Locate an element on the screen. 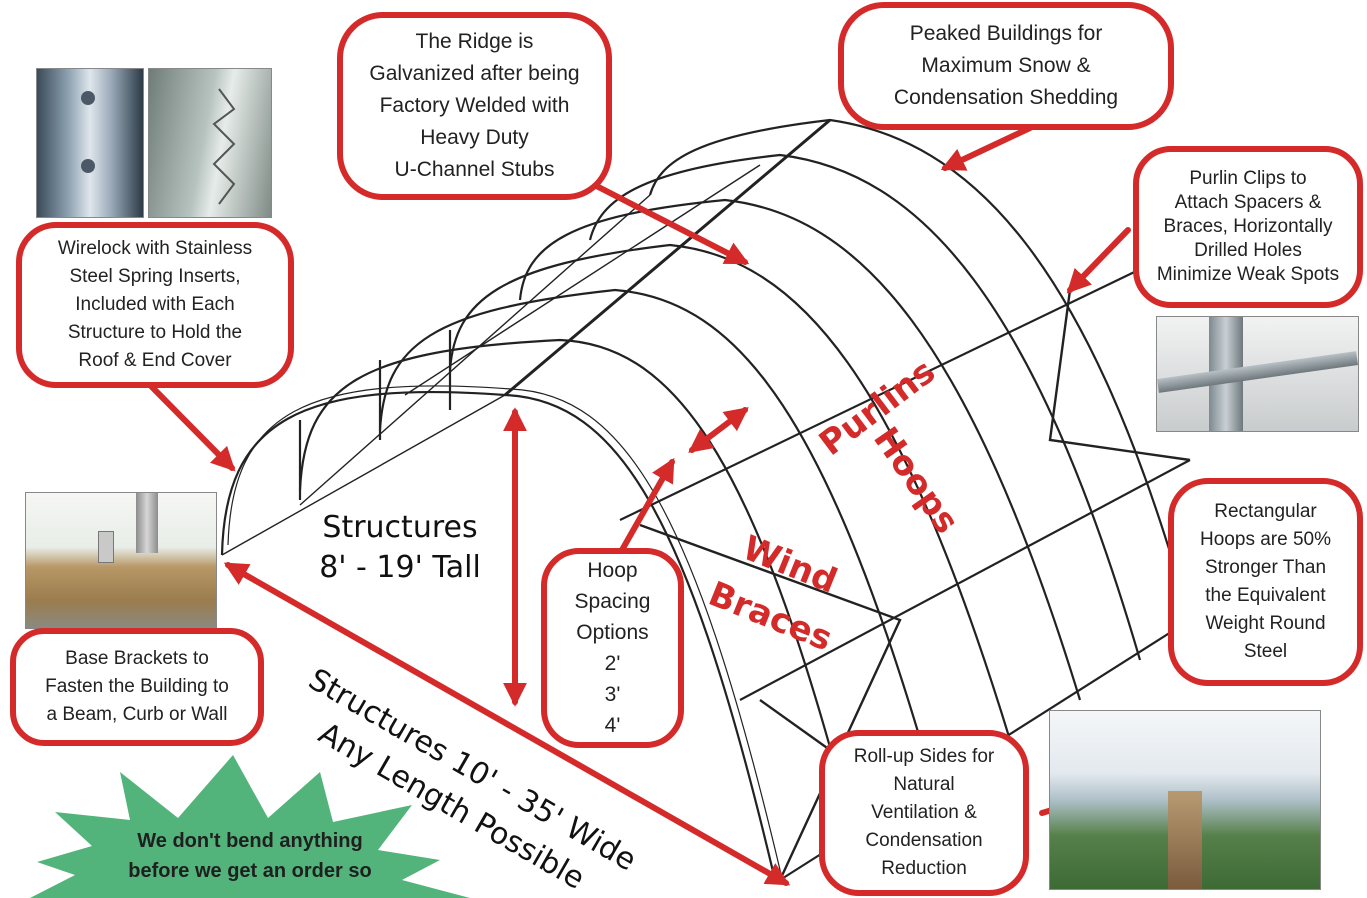 Image resolution: width=1367 pixels, height=898 pixels. post is located at coordinates (147, 523).